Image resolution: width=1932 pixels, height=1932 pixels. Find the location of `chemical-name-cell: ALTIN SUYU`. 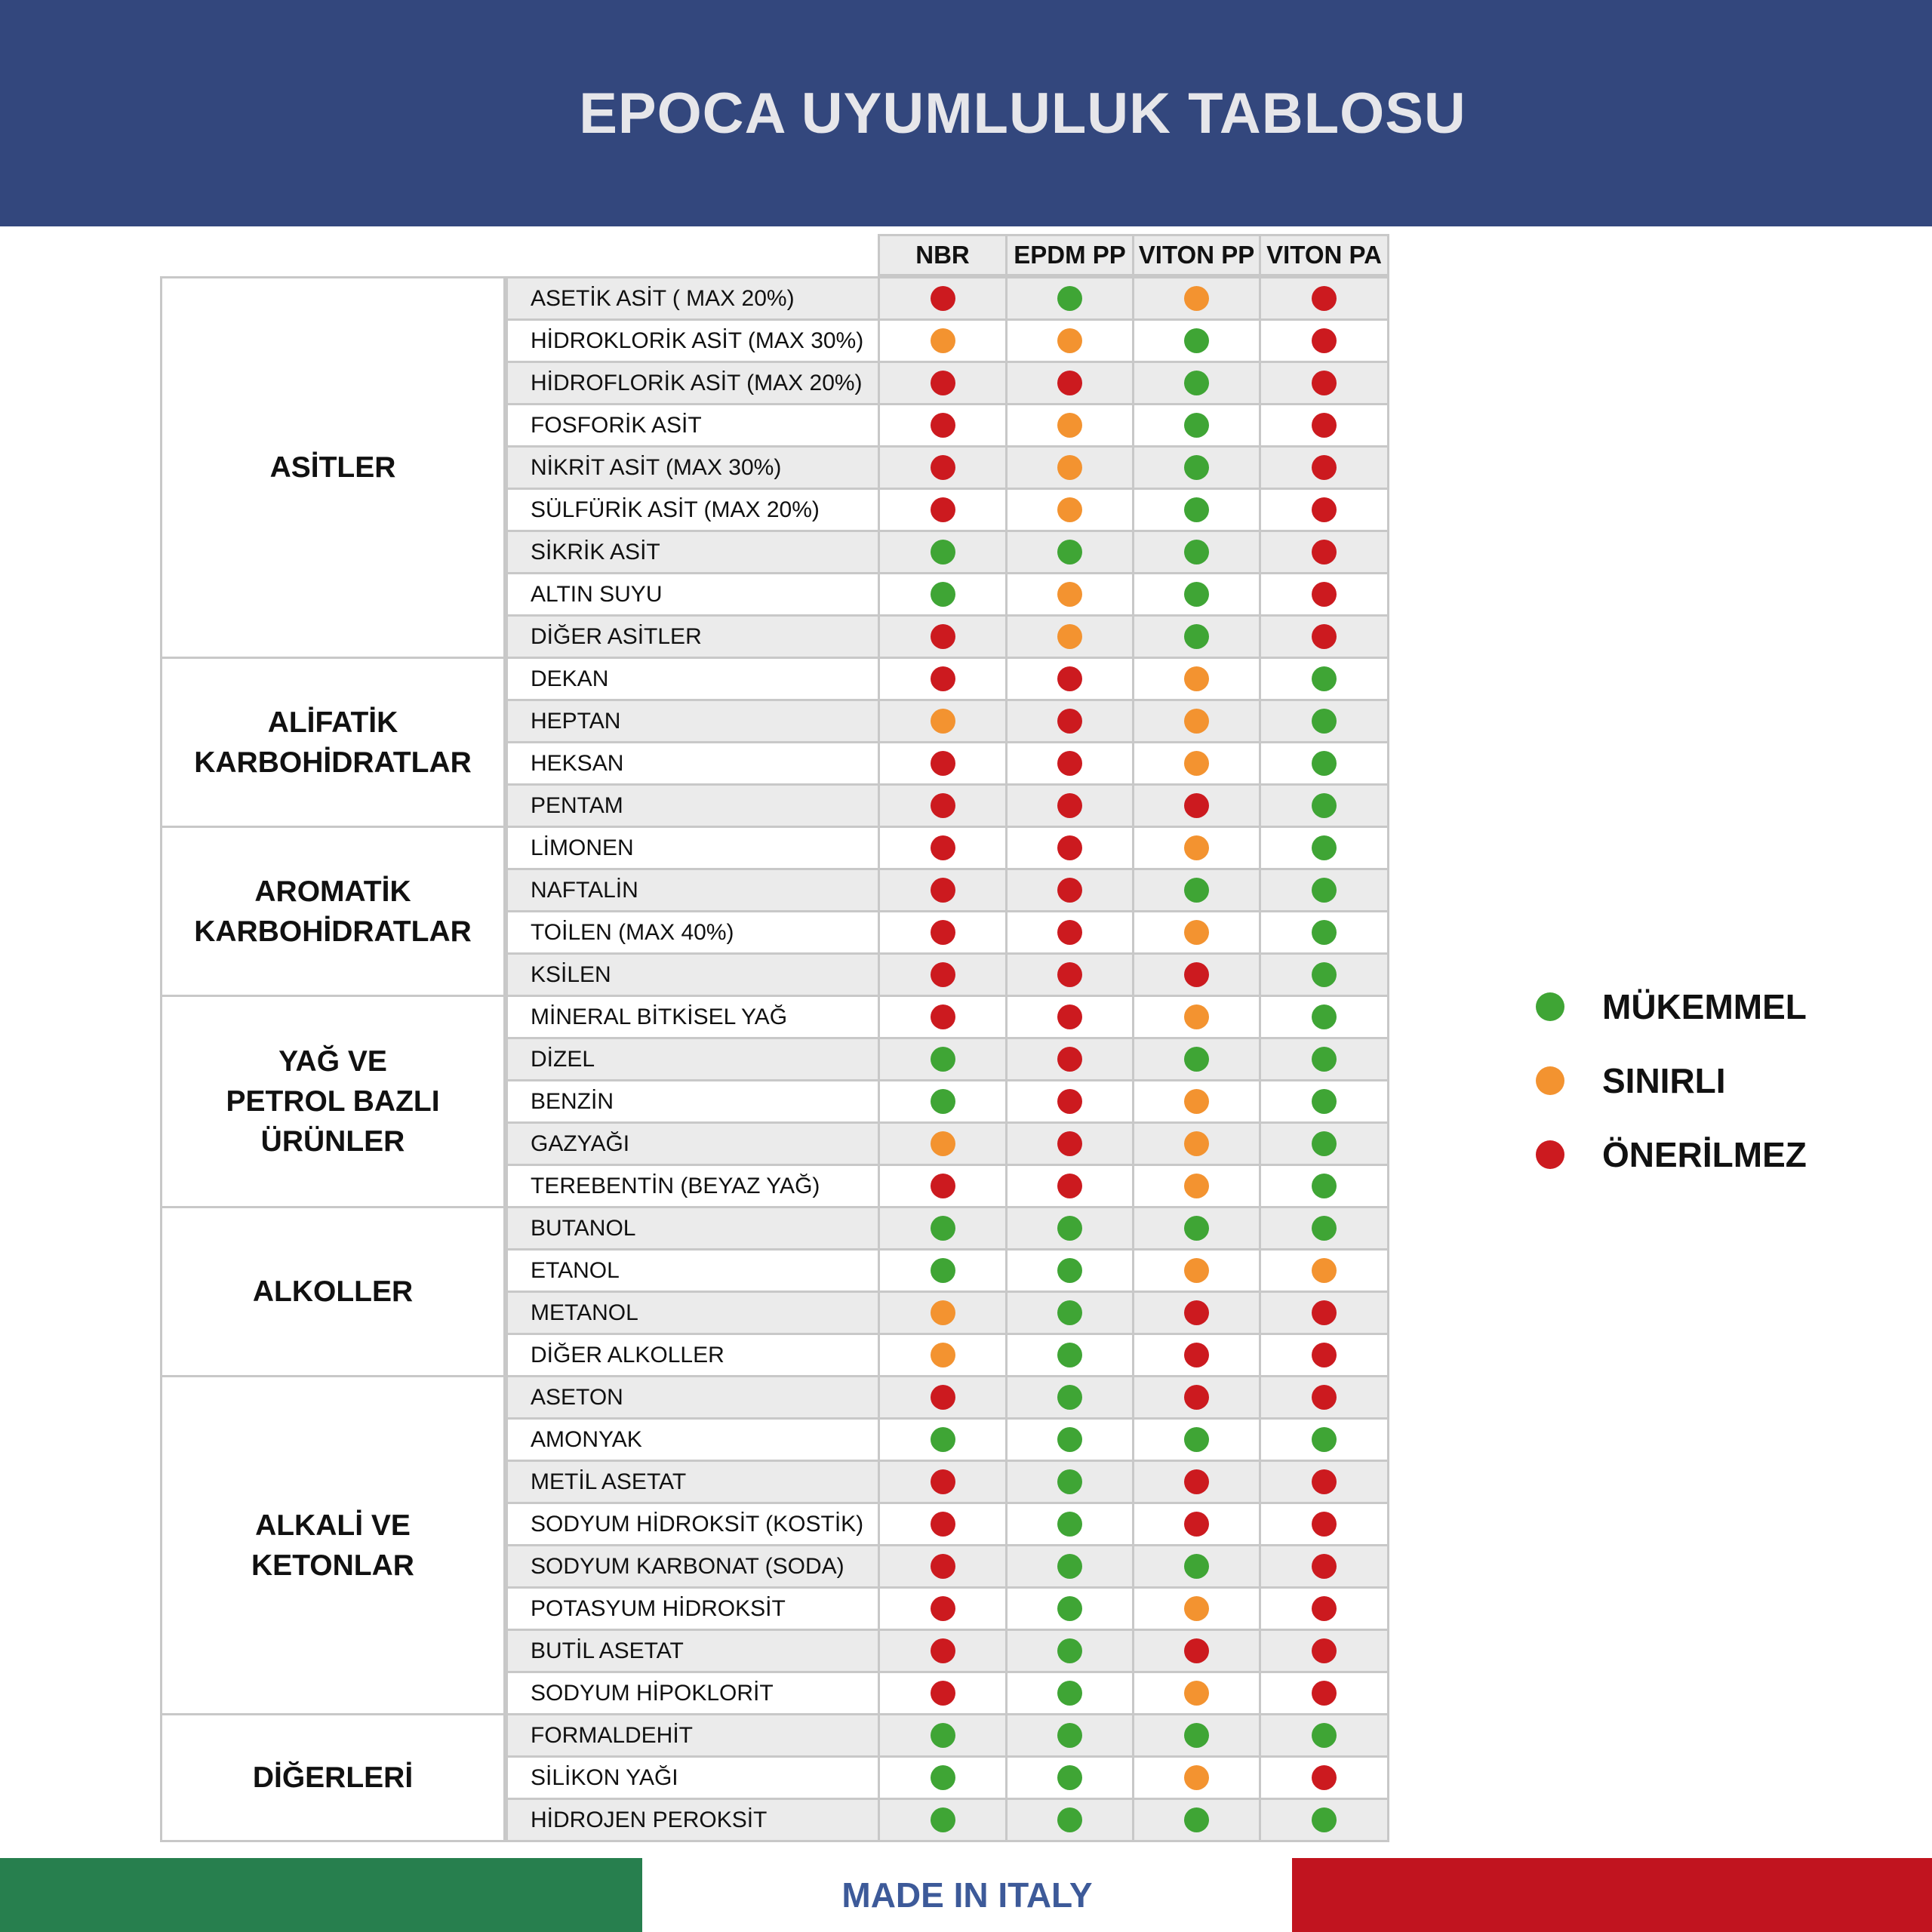

chemical-name-cell: ALTIN SUYU is located at coordinates (693, 594).